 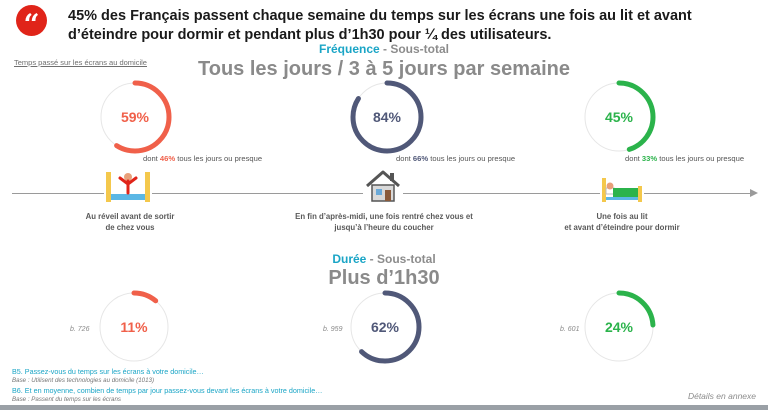 I want to click on duration-label-accent: Durée, so click(x=349, y=259).